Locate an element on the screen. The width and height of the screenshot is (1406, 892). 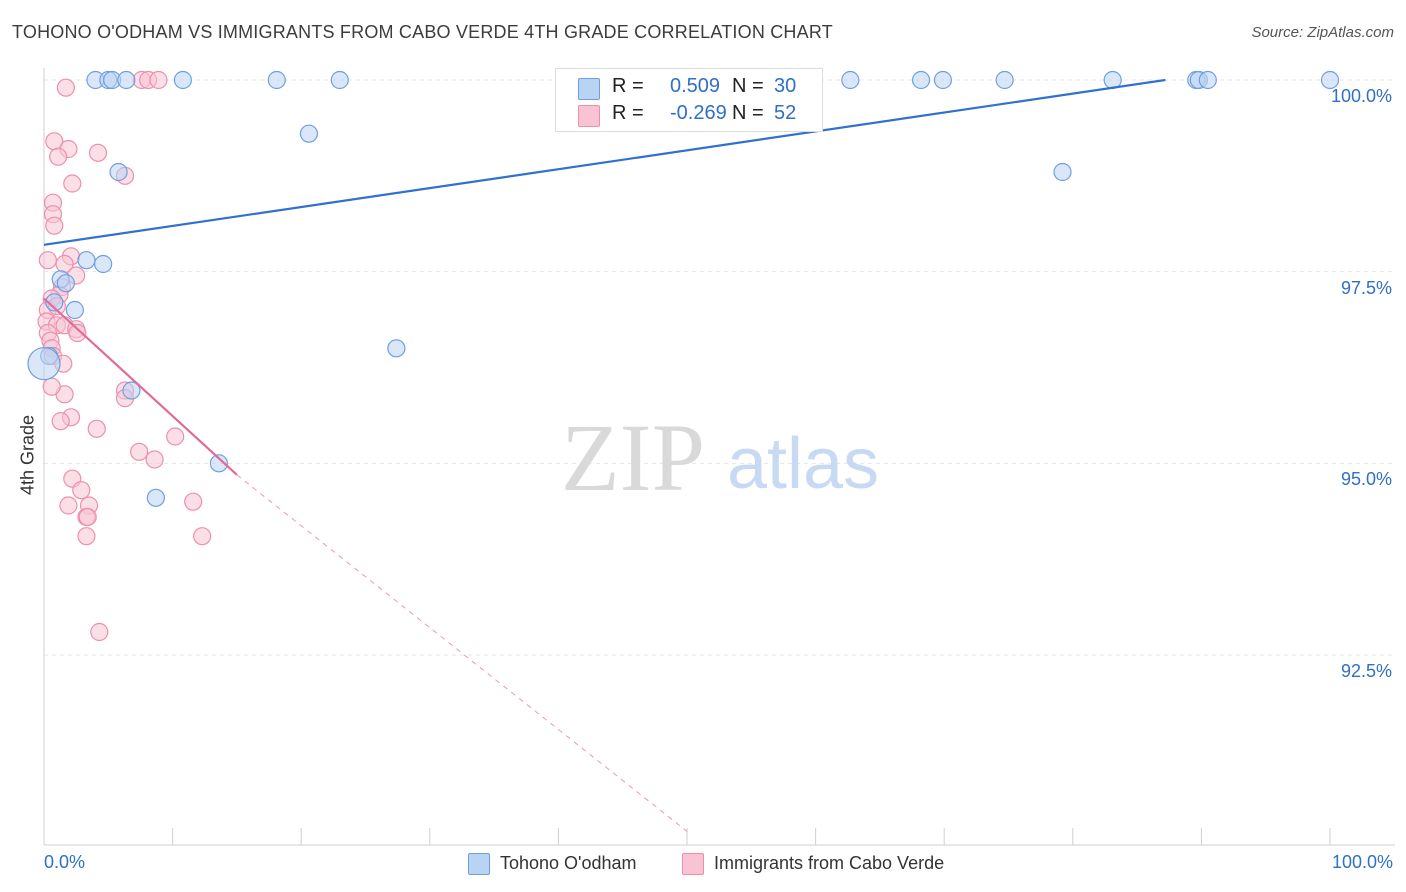
legend-n-value: 52 is located at coordinates (785, 113).